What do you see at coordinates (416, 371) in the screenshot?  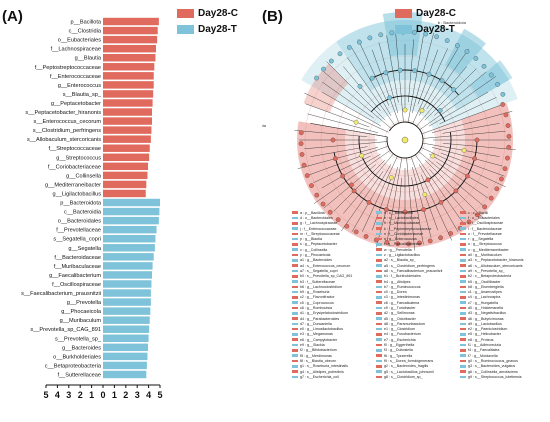 I see `key-item: g5 : s__Lactobacillus_johnsonii` at bounding box center [416, 371].